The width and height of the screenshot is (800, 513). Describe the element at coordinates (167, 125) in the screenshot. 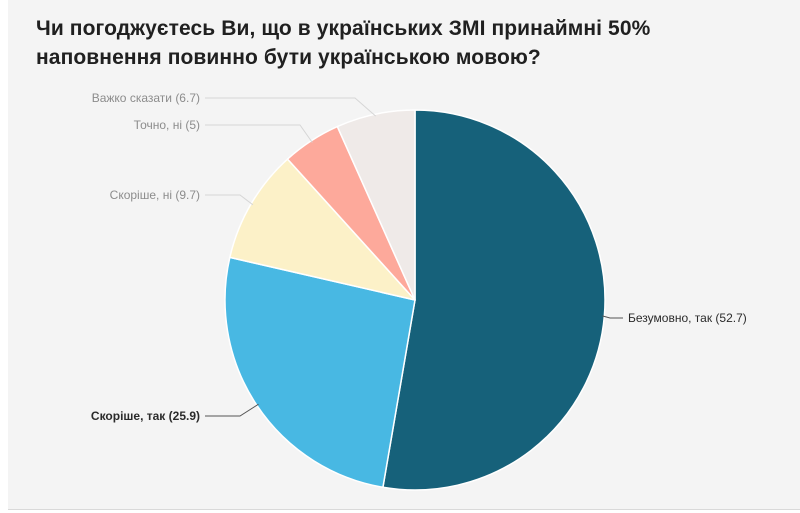

I see `slice-label: Точно, ні (5)` at that location.